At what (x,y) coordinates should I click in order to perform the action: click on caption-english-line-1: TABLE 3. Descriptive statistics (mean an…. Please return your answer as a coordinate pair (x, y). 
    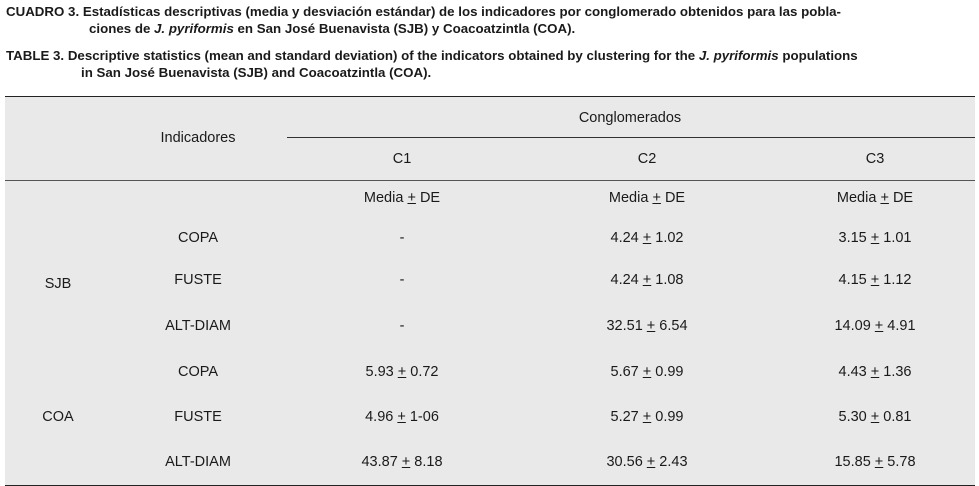
    Looking at the image, I should click on (491, 55).